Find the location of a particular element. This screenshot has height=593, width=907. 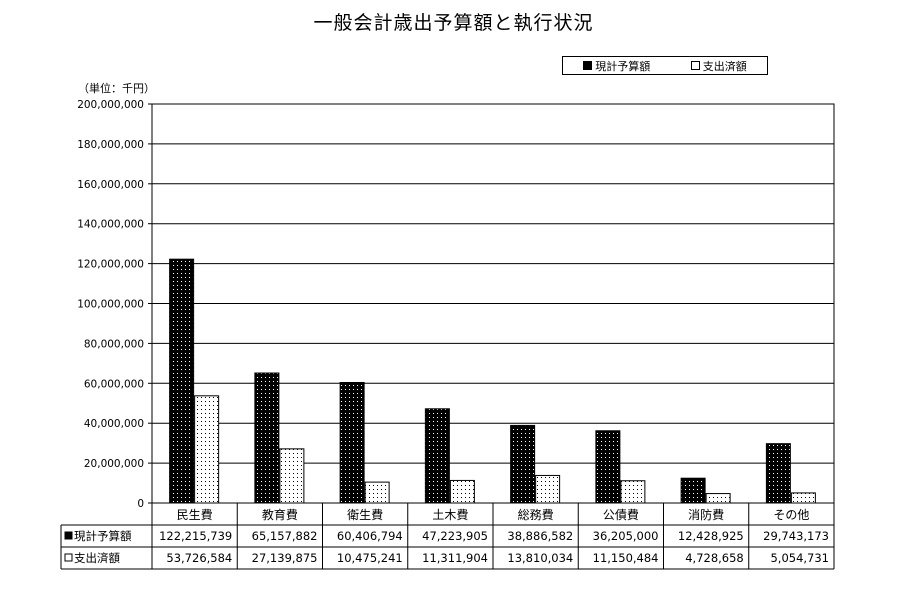

category-label: その他 is located at coordinates (791, 515).